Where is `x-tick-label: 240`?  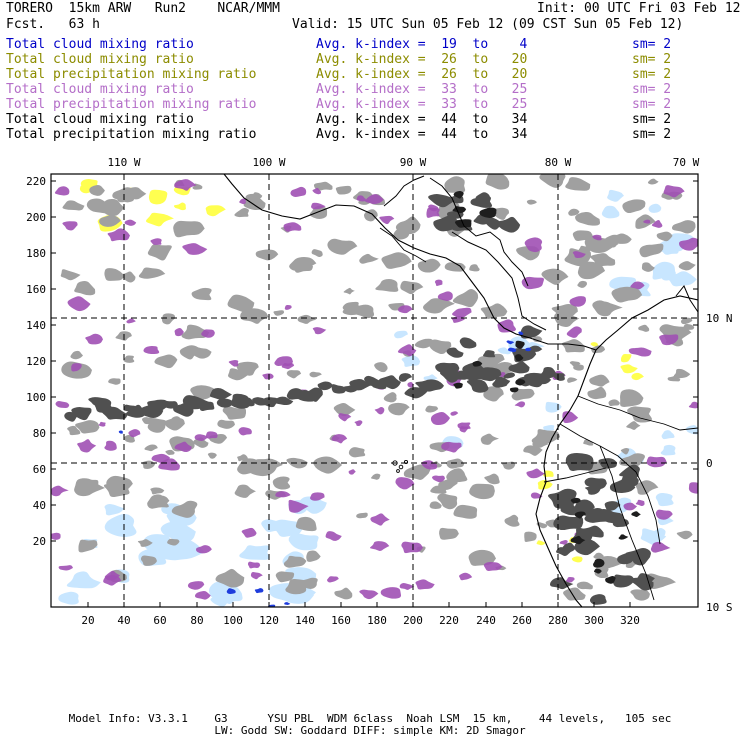 x-tick-label: 240 is located at coordinates (486, 620).